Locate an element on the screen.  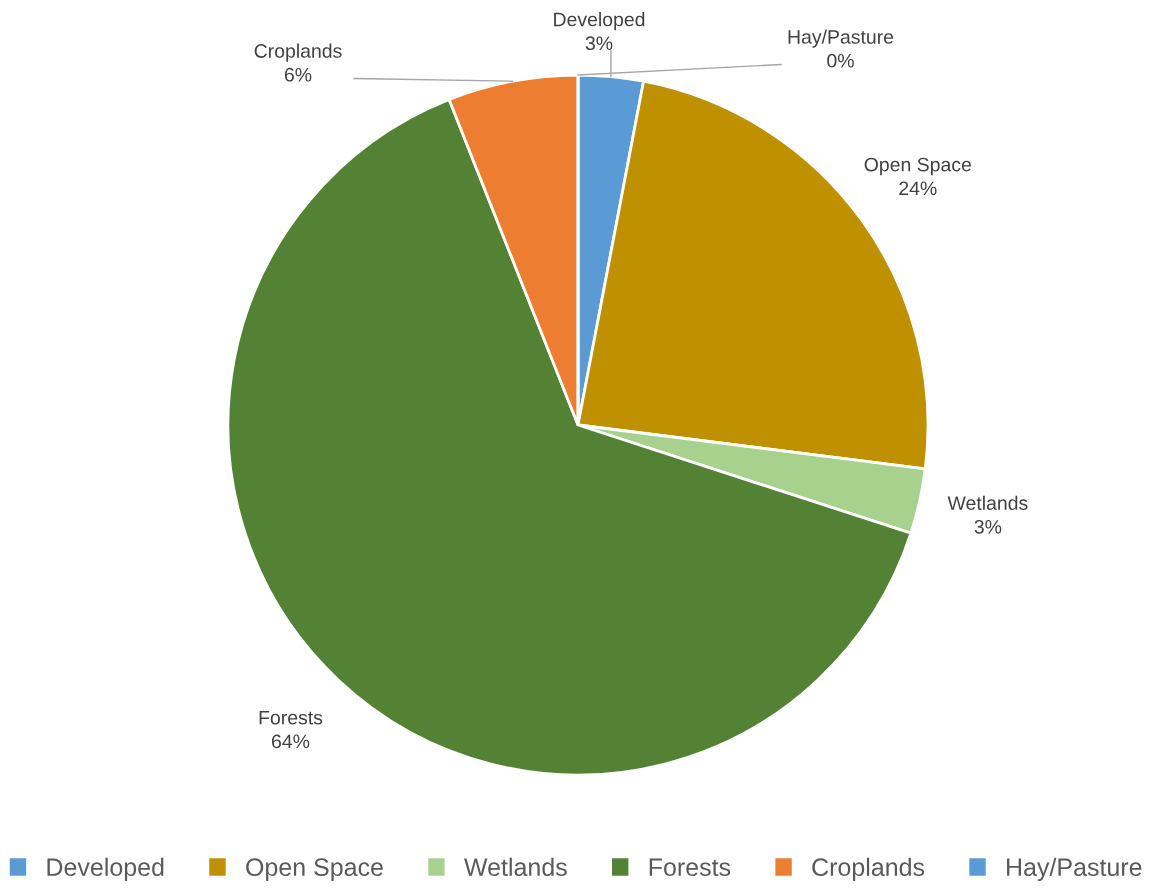
slice-label: Wetlands is located at coordinates (987, 502).